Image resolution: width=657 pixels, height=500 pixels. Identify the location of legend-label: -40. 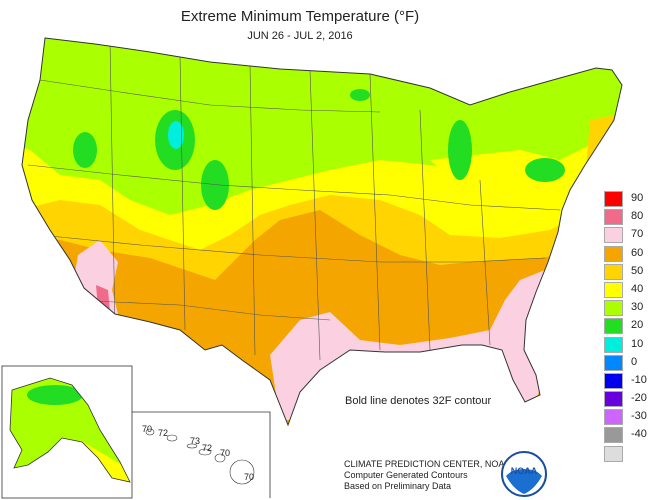
(639, 434).